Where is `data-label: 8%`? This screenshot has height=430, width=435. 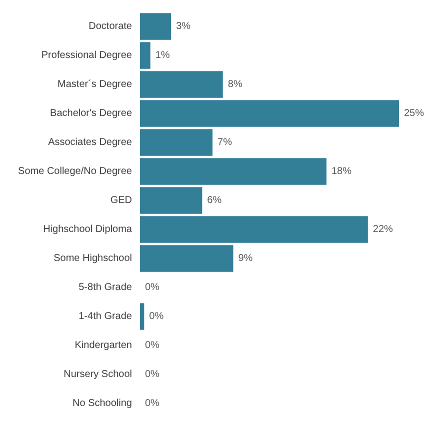
data-label: 8% is located at coordinates (235, 84).